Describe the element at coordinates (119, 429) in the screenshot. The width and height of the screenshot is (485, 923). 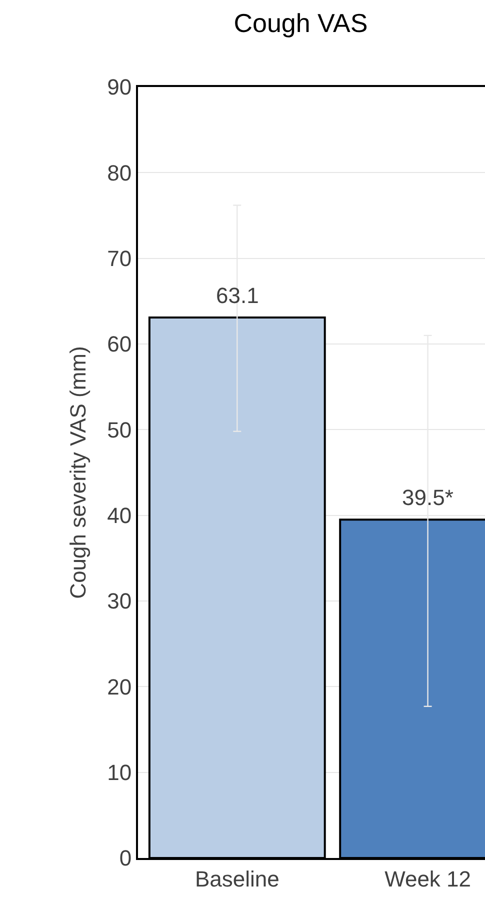
I see `y-tick-label: 50` at that location.